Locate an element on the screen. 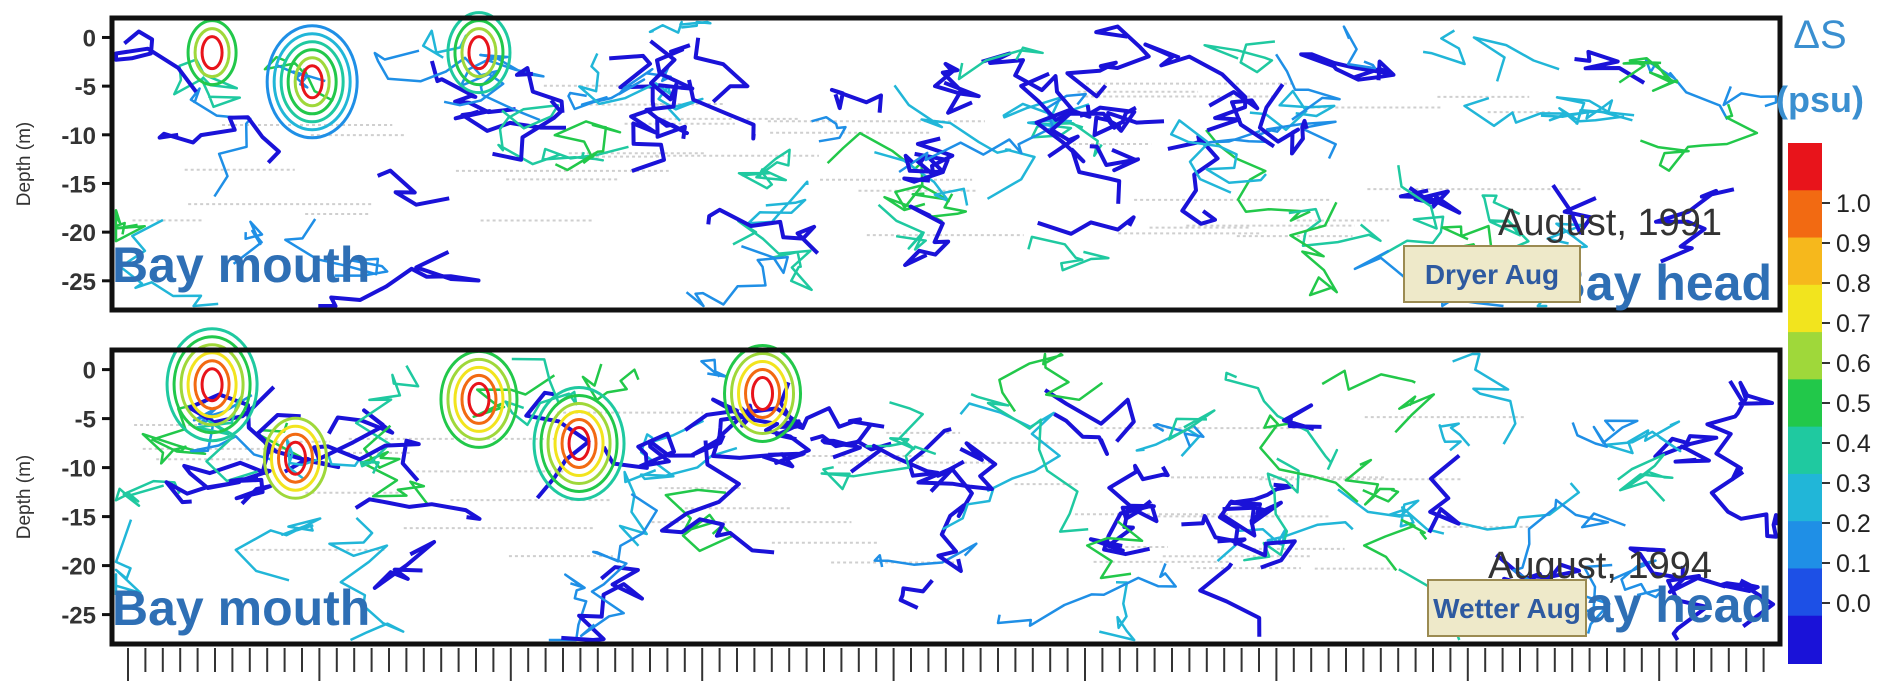 The width and height of the screenshot is (1895, 681). colorbar-unit: (psu) is located at coordinates (1820, 99).